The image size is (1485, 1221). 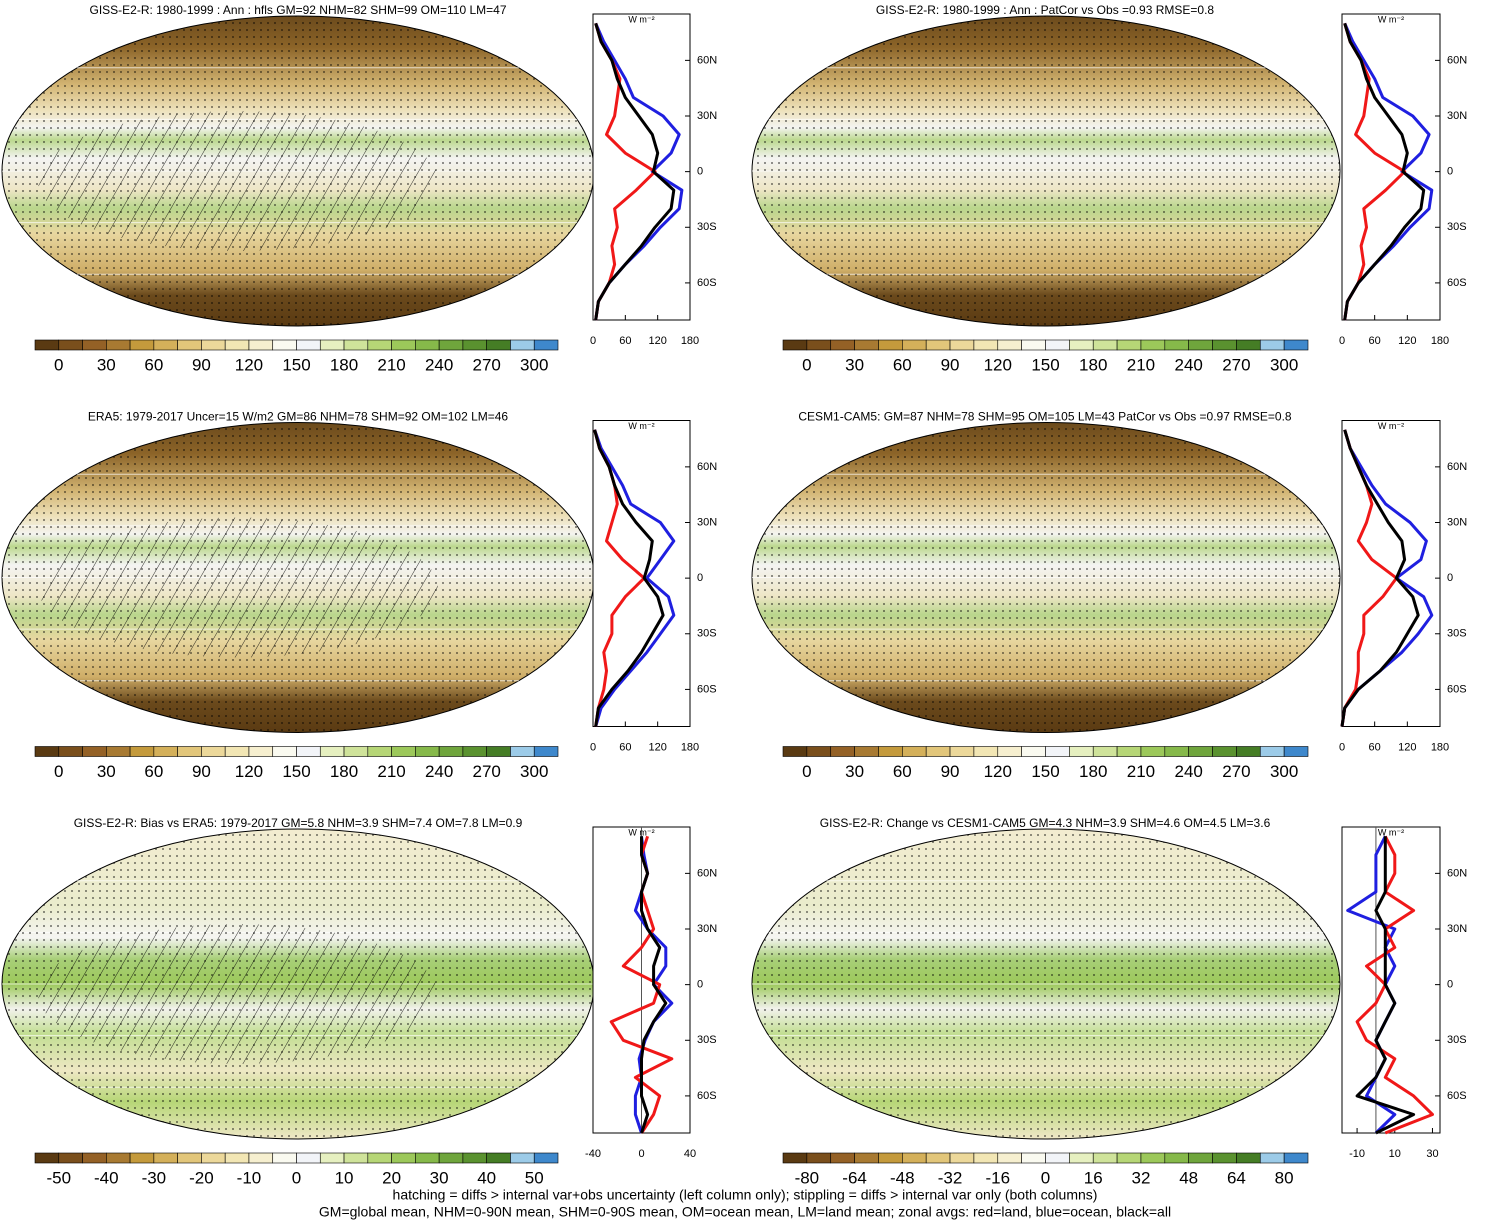 I want to click on x-tick-label: -10, so click(x=1357, y=1154).